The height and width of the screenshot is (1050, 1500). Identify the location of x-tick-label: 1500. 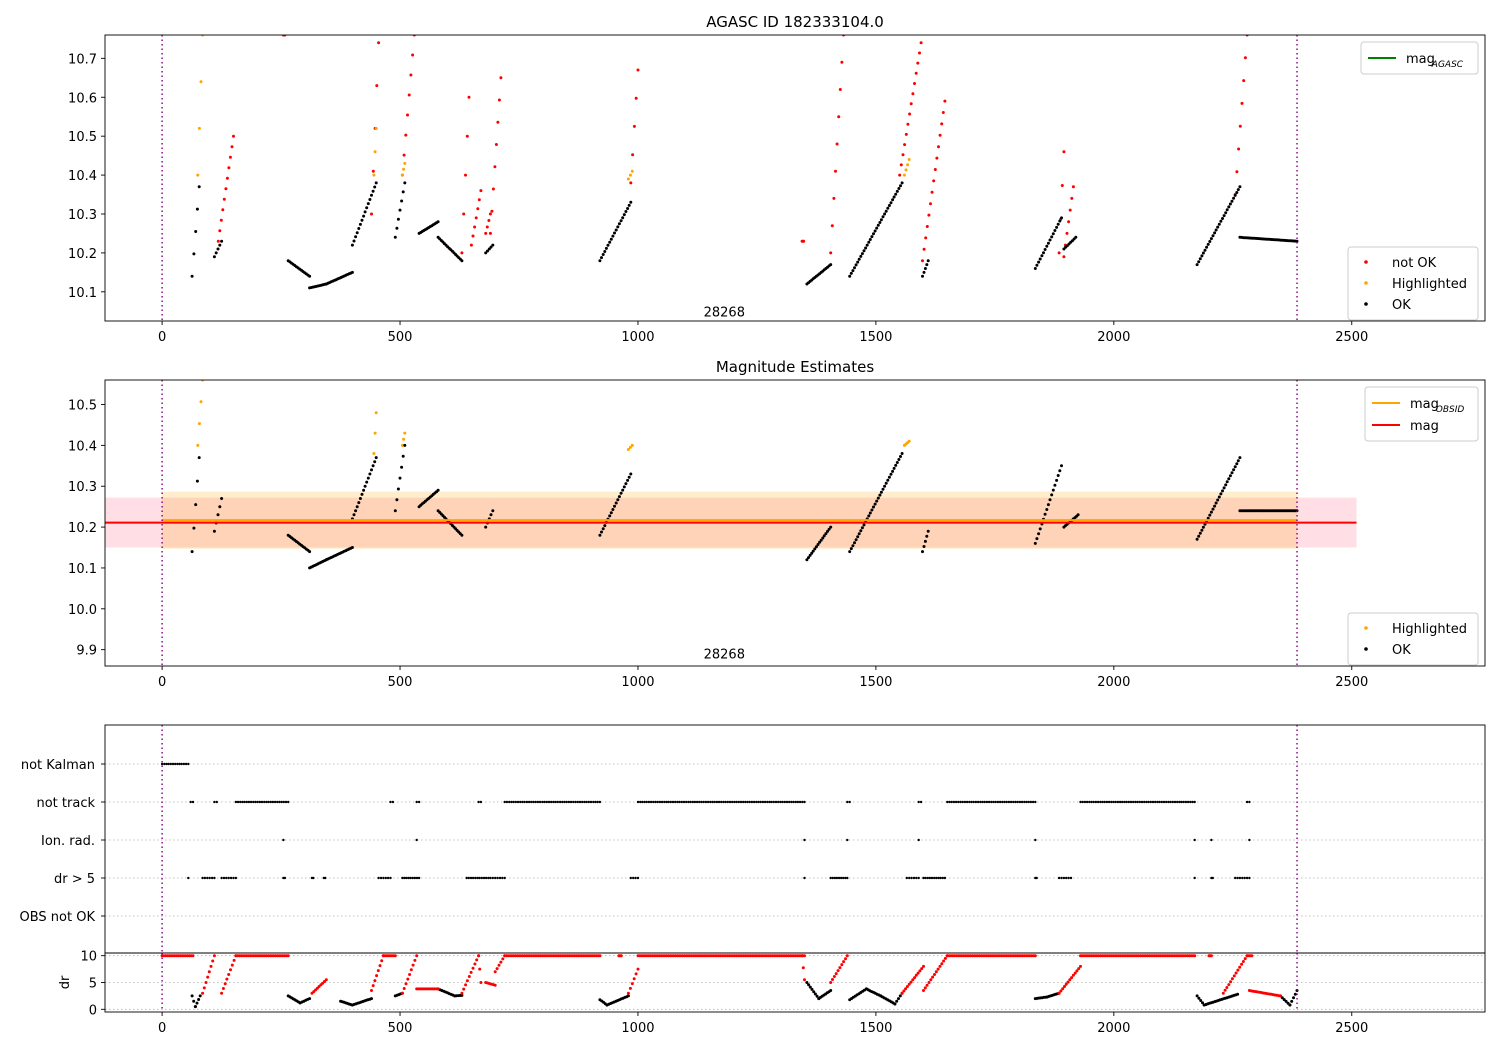
(875, 1028).